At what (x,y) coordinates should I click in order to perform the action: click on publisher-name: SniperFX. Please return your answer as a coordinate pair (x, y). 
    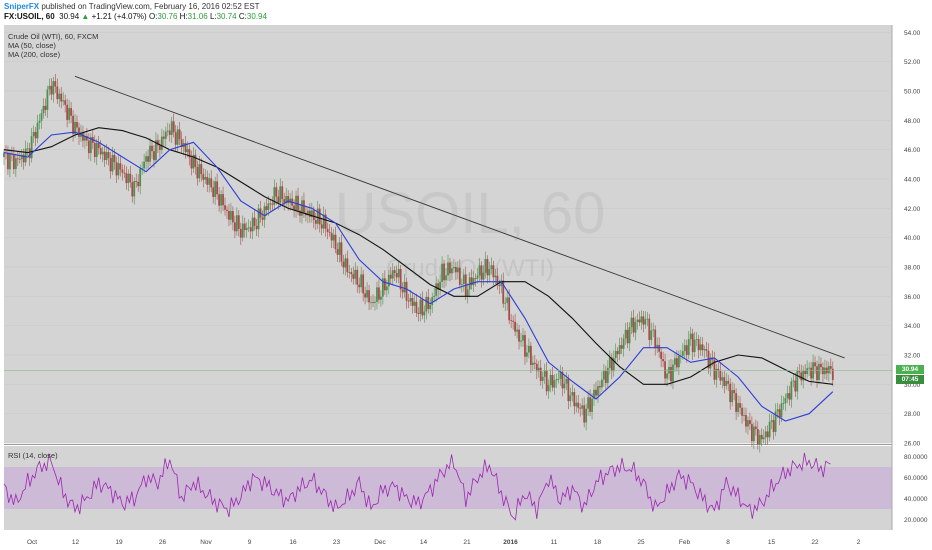
    Looking at the image, I should click on (22, 6).